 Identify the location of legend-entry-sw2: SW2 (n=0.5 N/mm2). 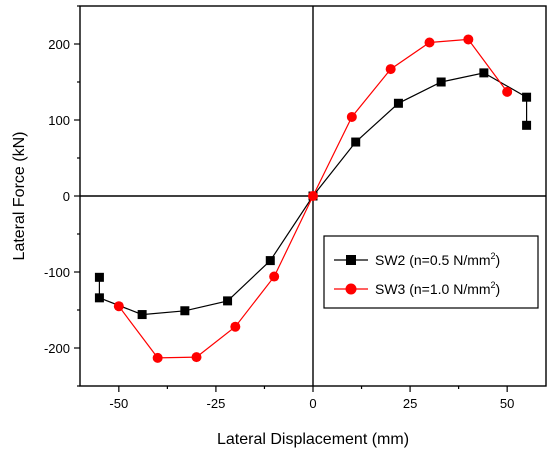
(417, 259).